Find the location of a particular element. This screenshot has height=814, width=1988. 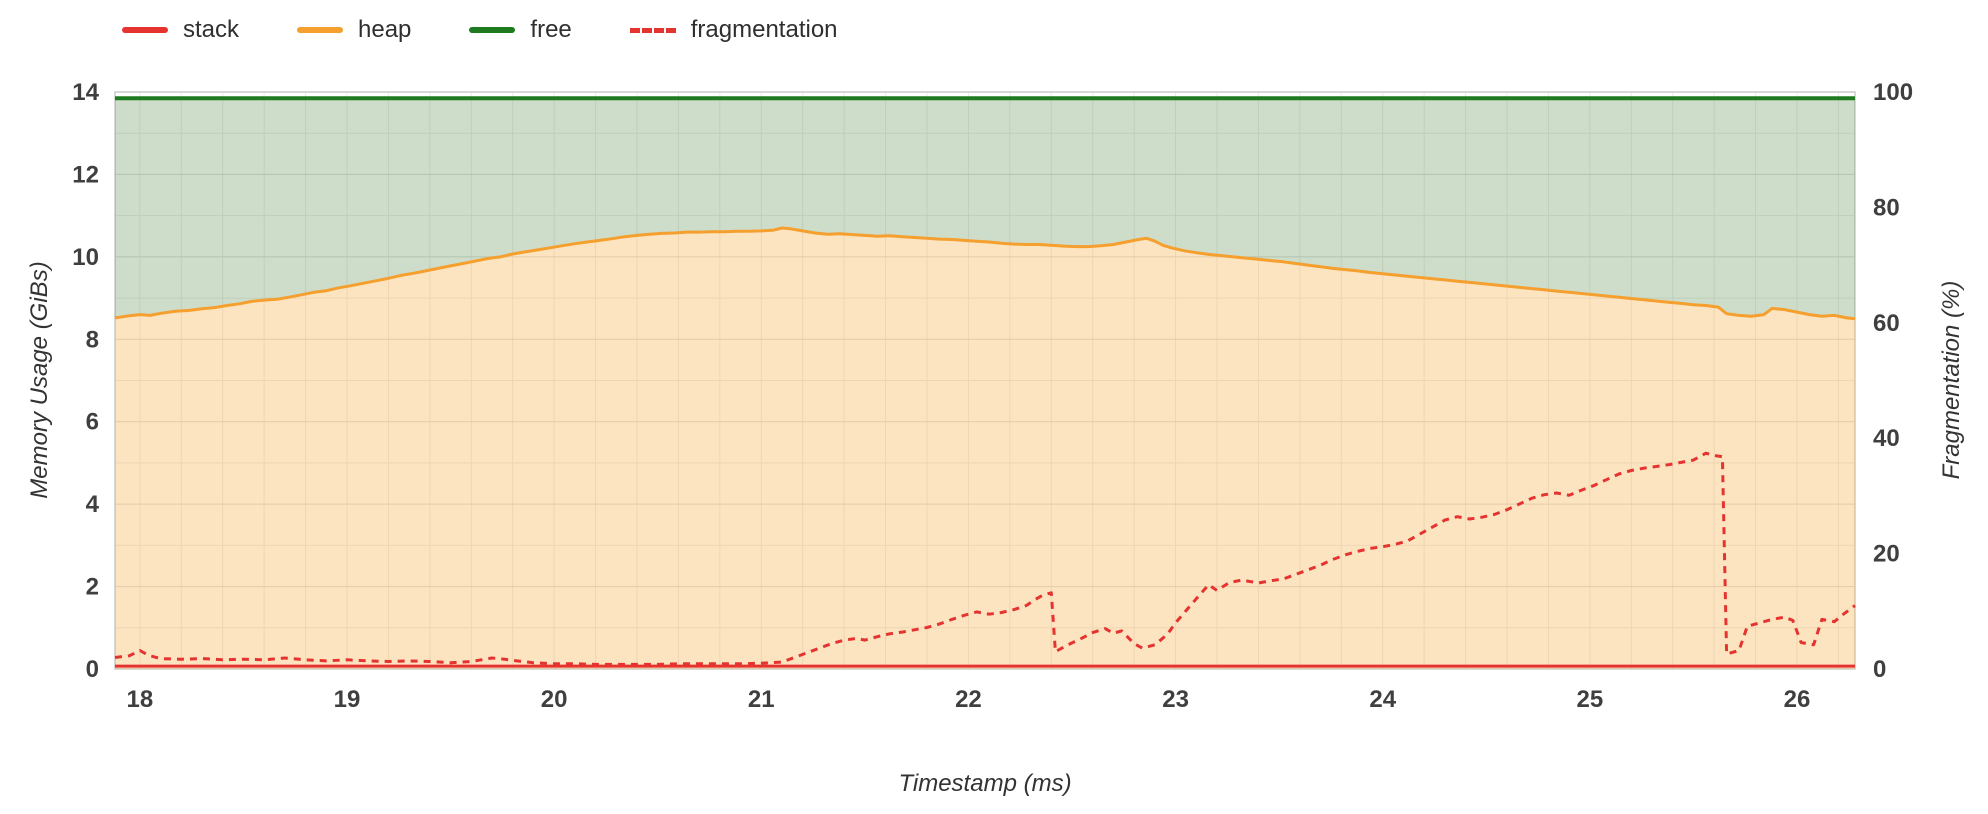

legend-label-heap: heap is located at coordinates (385, 29).